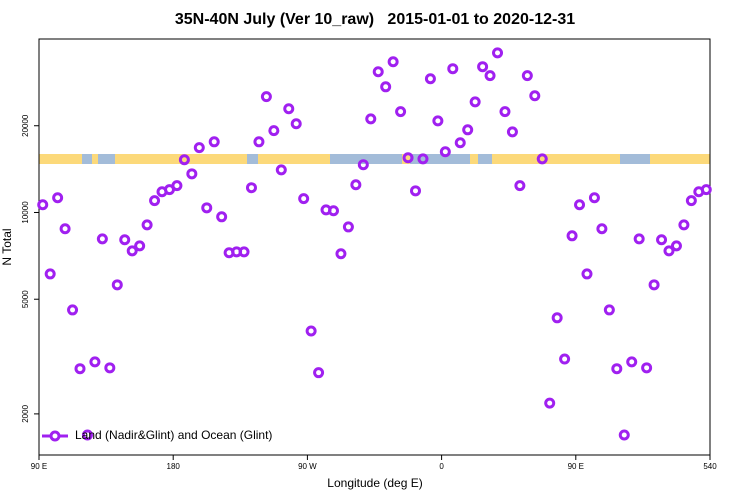 This screenshot has height=500, width=750. I want to click on ocean-band, so click(374, 159).